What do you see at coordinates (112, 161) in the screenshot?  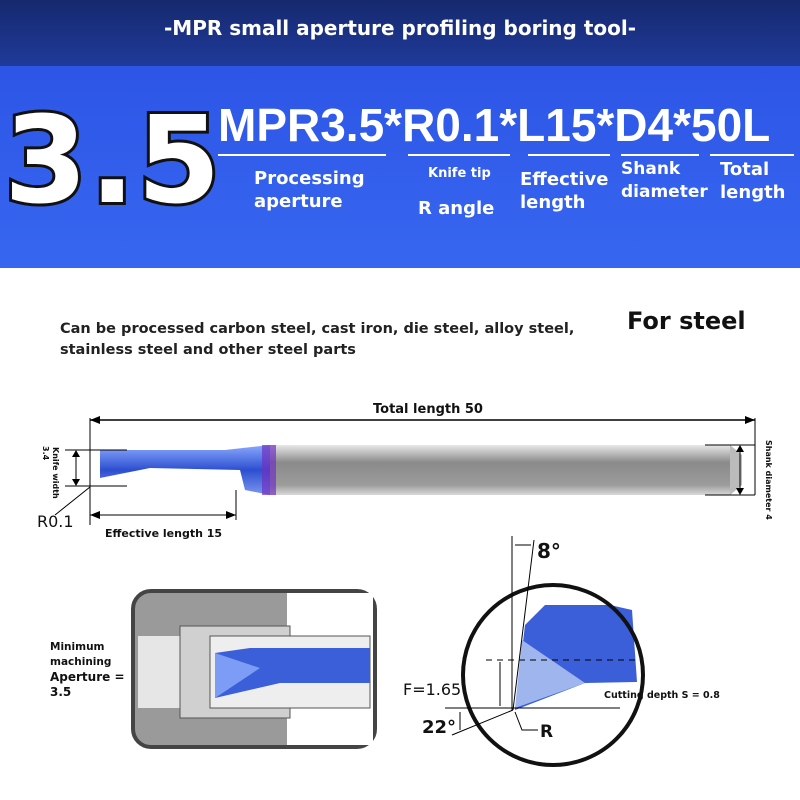 I see `aperture-size: 3.5` at bounding box center [112, 161].